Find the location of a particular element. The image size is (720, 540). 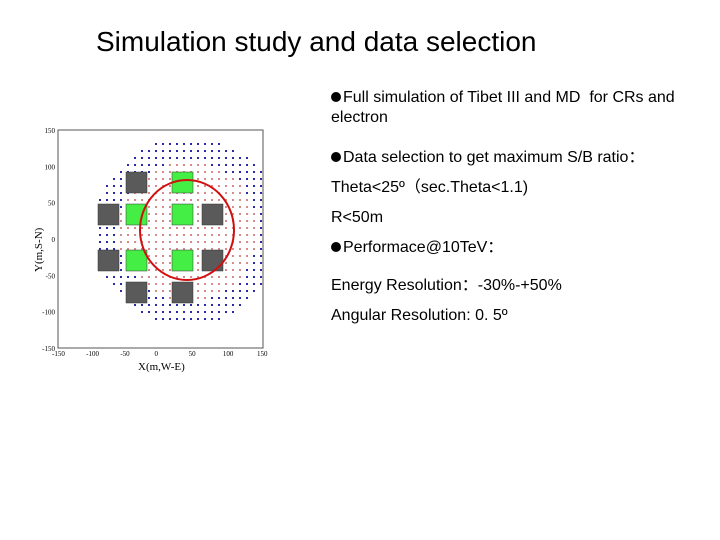

y-tick-label: -100 is located at coordinates (48, 313).